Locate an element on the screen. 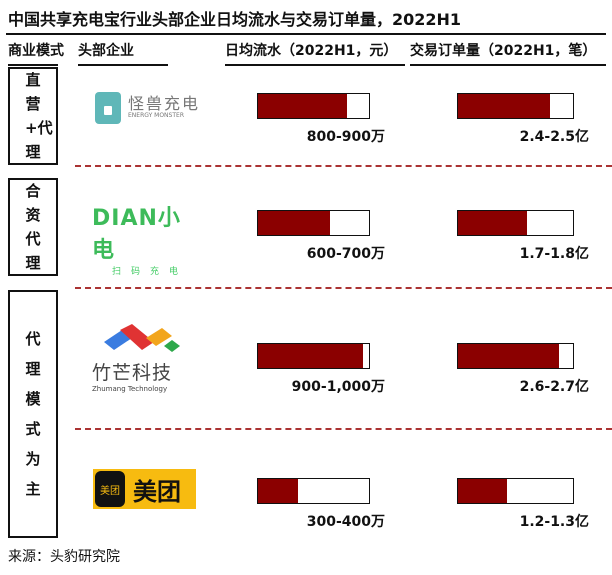  source-note: 来源：头豹研究院 is located at coordinates (64, 557).